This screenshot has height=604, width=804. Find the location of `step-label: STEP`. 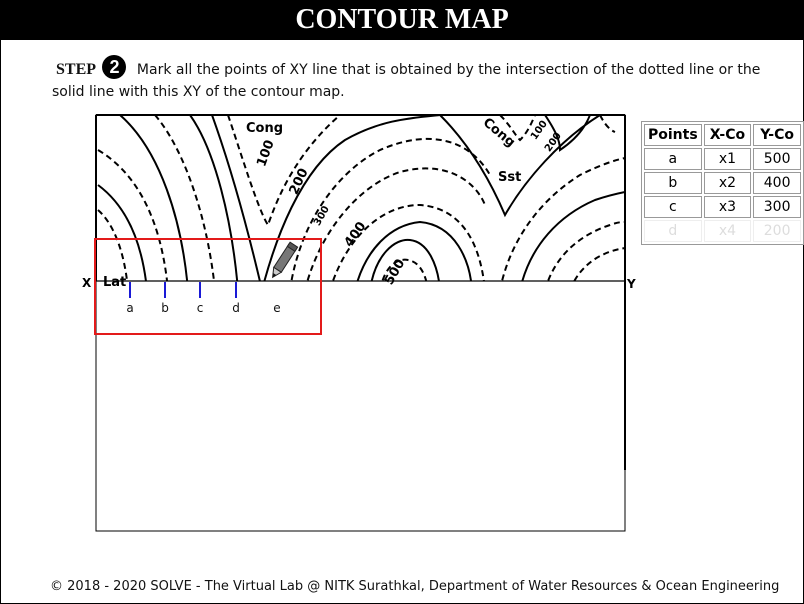

step-label: STEP is located at coordinates (76, 69).